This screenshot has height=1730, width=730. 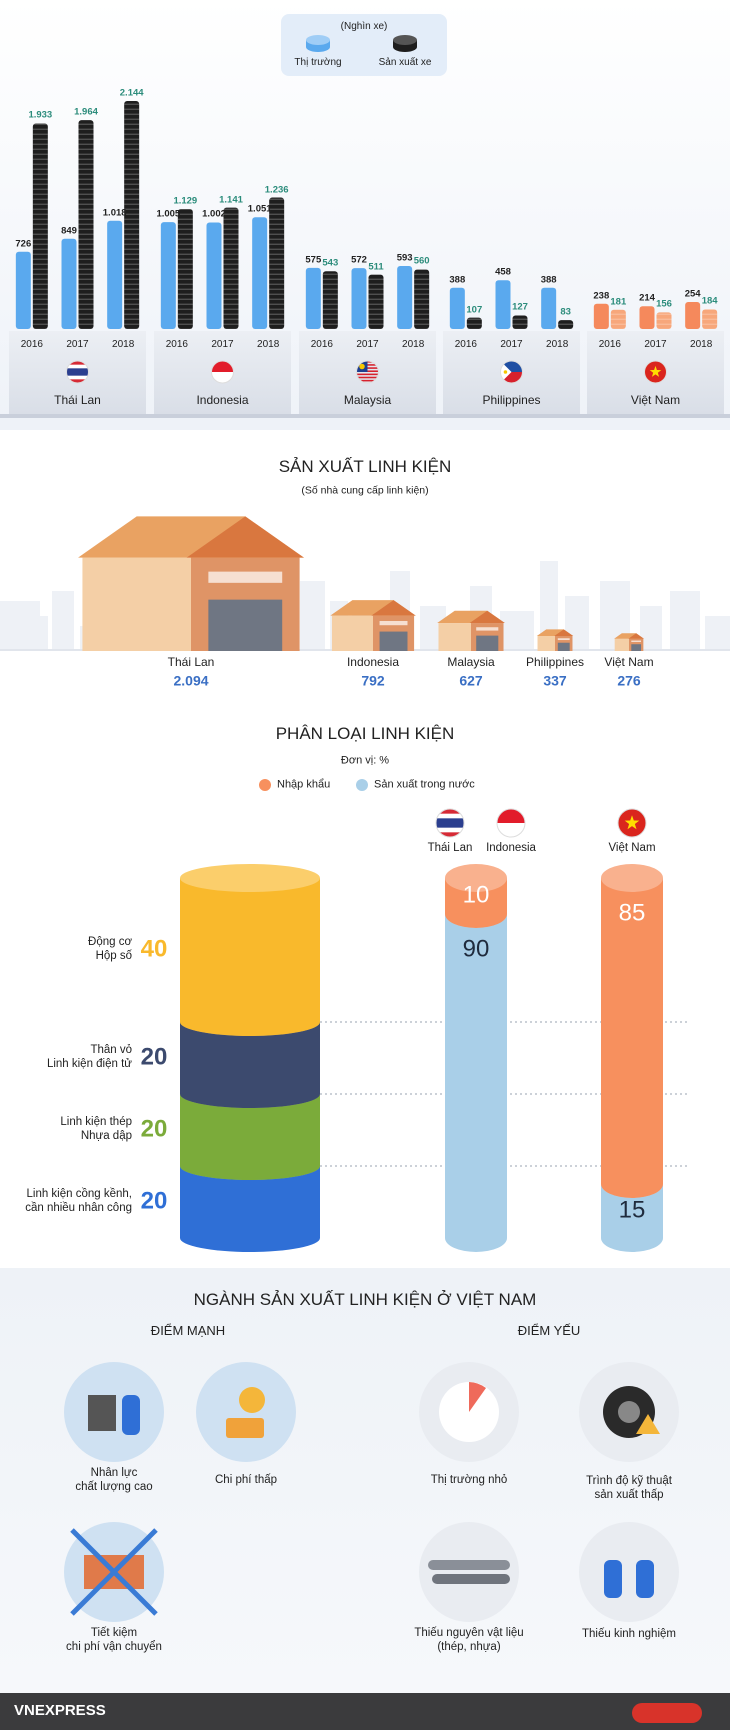 What do you see at coordinates (114, 1480) in the screenshot?
I see `strength-label: Nhân lực chất lượng cao` at bounding box center [114, 1480].